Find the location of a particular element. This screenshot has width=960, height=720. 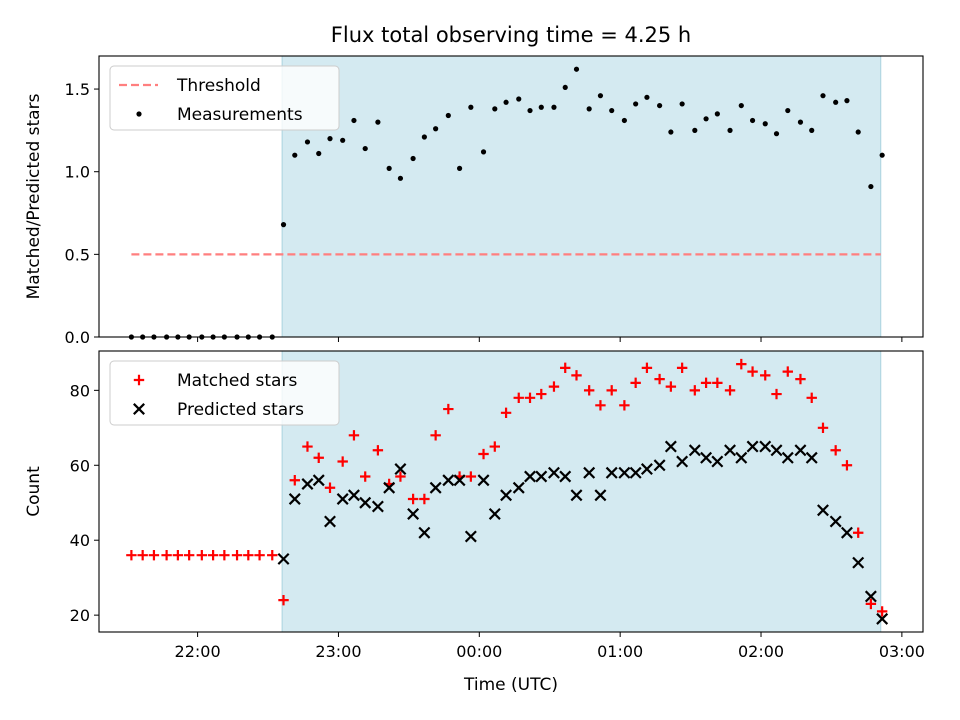

ratio-legend-box is located at coordinates (224, 98).